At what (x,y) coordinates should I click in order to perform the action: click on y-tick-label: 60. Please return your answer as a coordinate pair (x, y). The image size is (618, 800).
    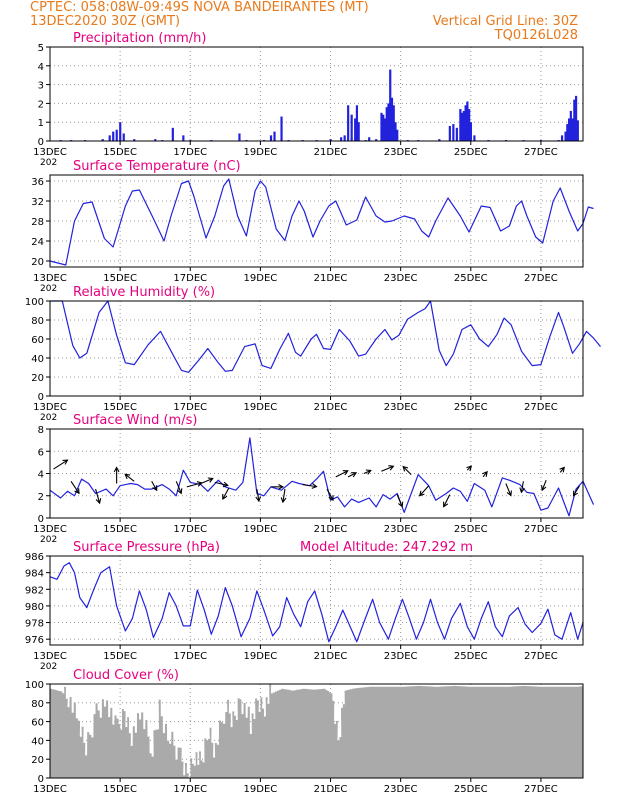
    Looking at the image, I should click on (37, 723).